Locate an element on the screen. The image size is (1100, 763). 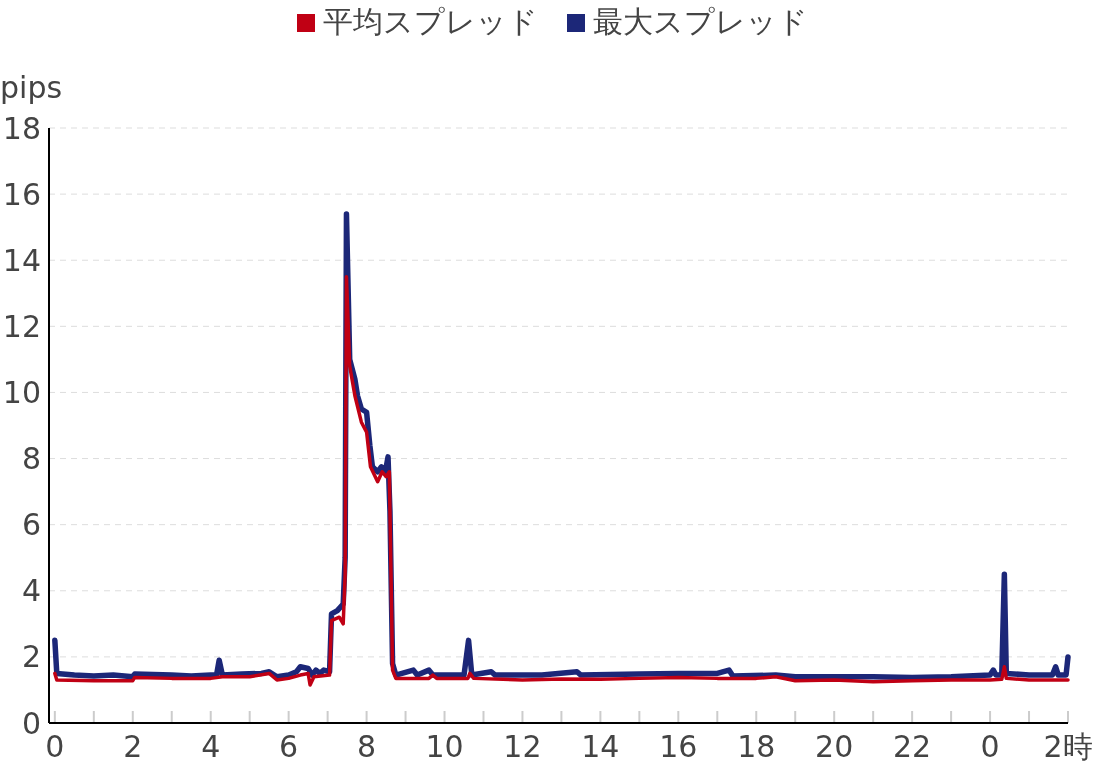
y-tick-label: 12 is located at coordinates (21, 326).